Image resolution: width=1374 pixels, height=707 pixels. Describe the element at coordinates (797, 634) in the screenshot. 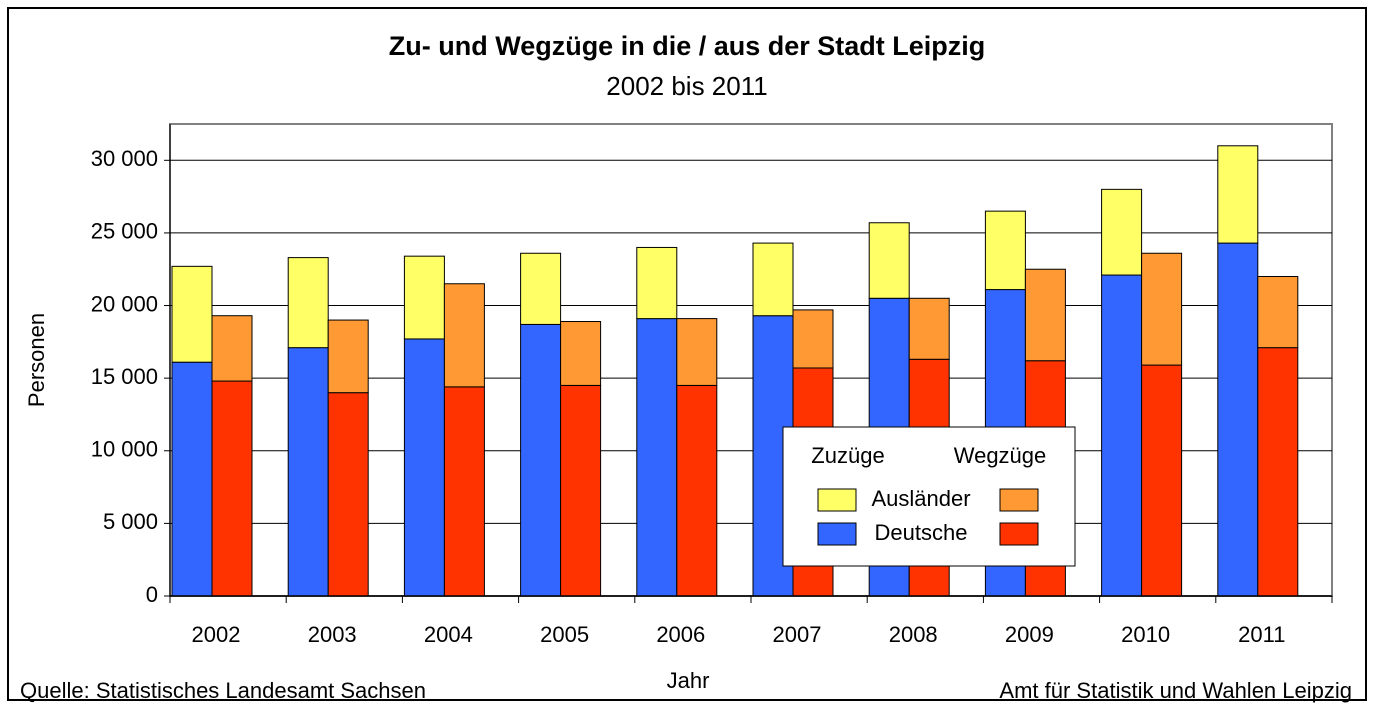

I see `x-tick-label: 2007` at that location.